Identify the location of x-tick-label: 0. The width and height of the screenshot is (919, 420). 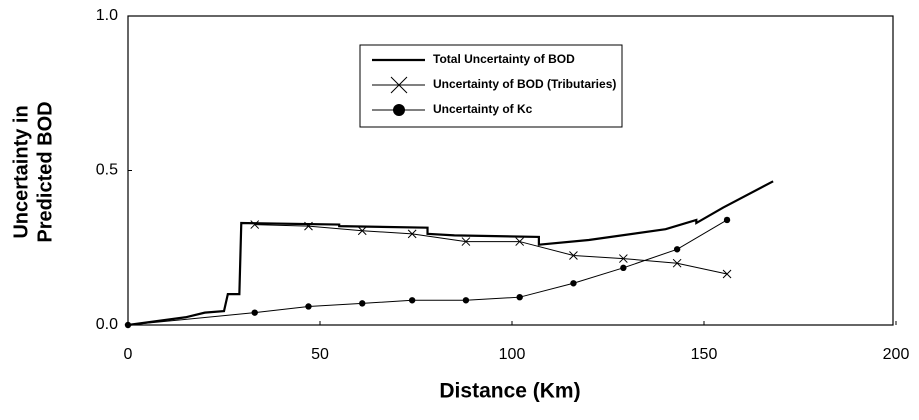
(128, 354).